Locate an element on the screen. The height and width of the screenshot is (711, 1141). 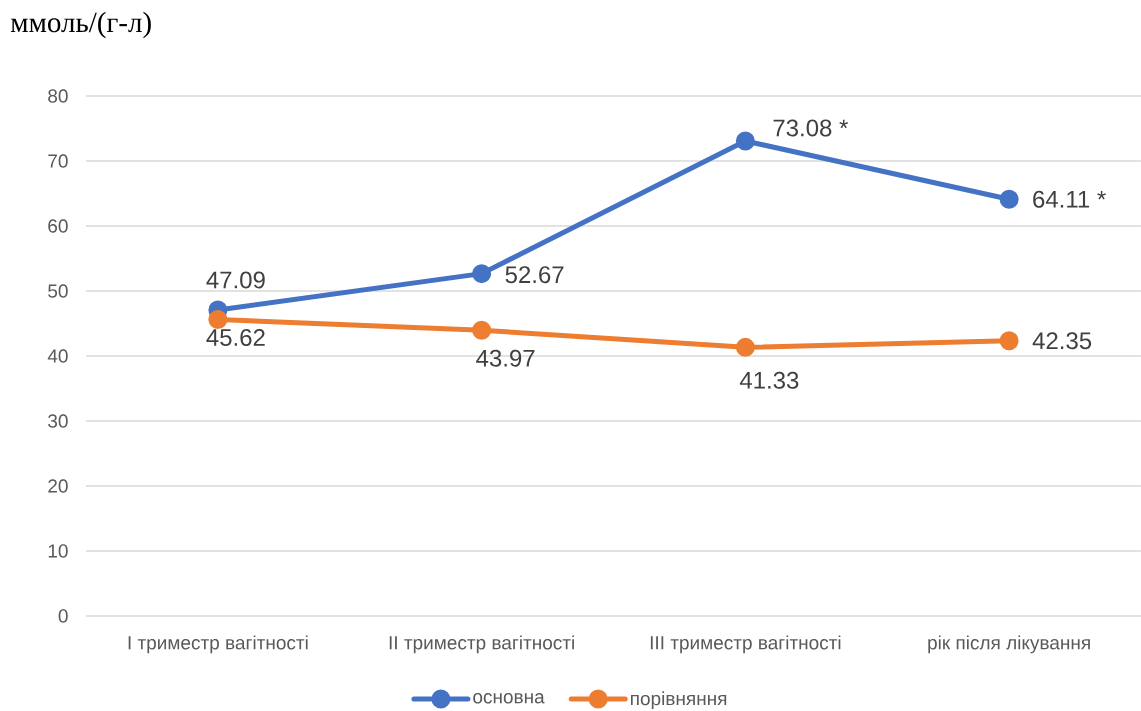
data-label: 43.97 is located at coordinates (505, 358).